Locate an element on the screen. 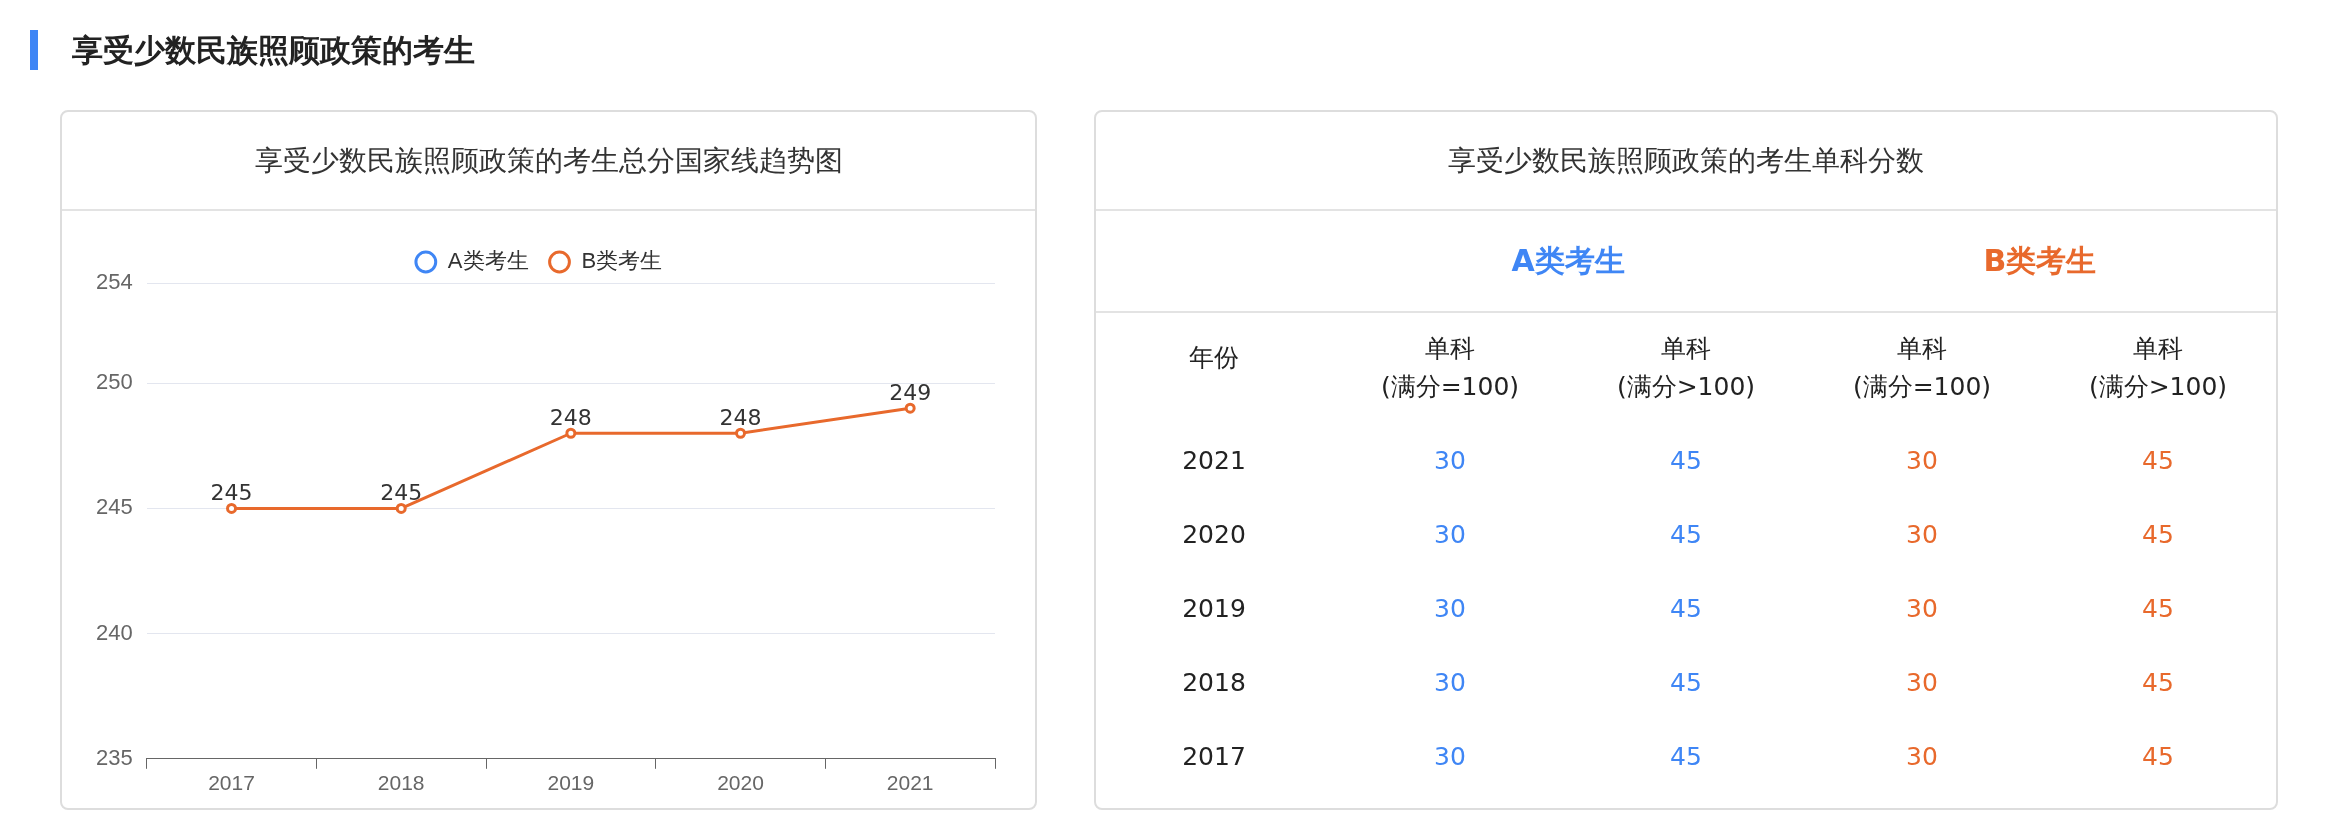 The image size is (2328, 838). y-tick-label: 2017 is located at coordinates (1214, 756).